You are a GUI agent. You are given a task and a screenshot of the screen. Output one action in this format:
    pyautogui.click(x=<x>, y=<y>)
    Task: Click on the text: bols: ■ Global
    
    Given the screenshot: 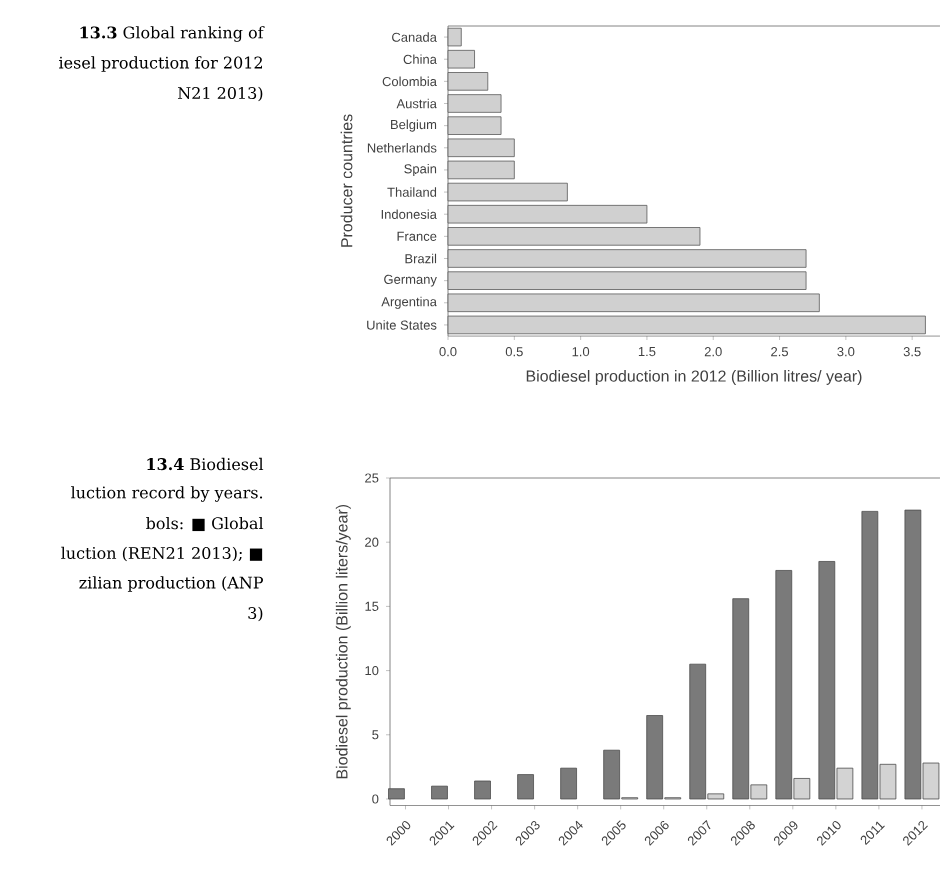 What is the action you would take?
    pyautogui.click(x=205, y=524)
    